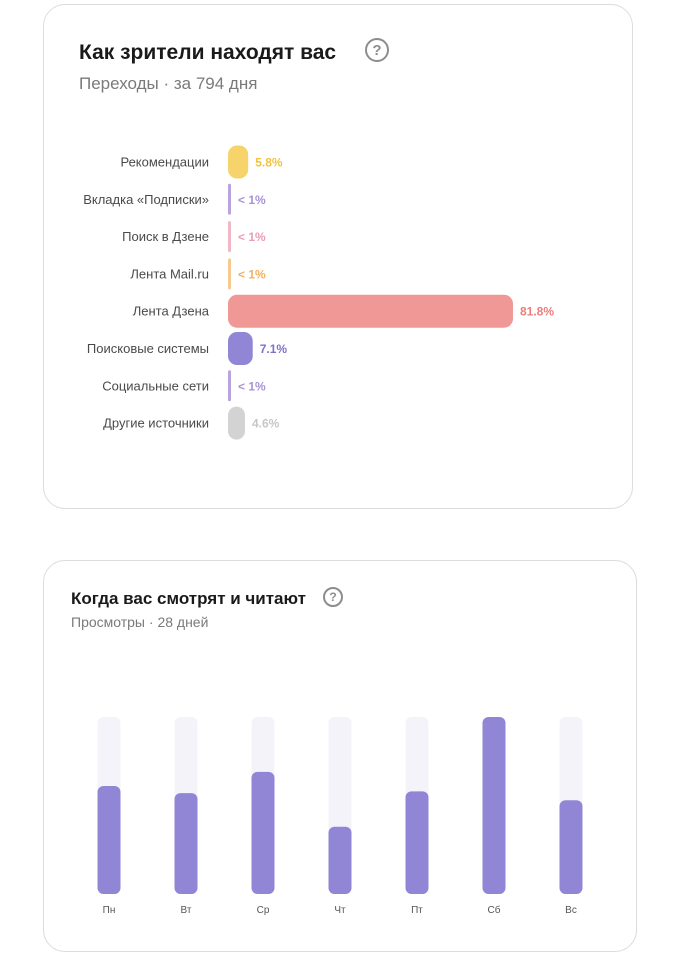  What do you see at coordinates (263, 910) in the screenshot?
I see `day-tick-label: Ср` at bounding box center [263, 910].